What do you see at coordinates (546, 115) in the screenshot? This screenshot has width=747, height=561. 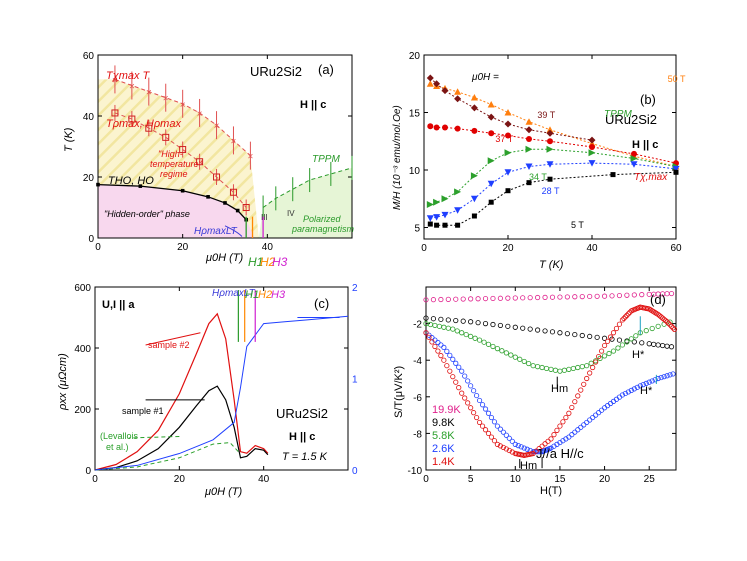 I see `series-label: 39 T` at bounding box center [546, 115].